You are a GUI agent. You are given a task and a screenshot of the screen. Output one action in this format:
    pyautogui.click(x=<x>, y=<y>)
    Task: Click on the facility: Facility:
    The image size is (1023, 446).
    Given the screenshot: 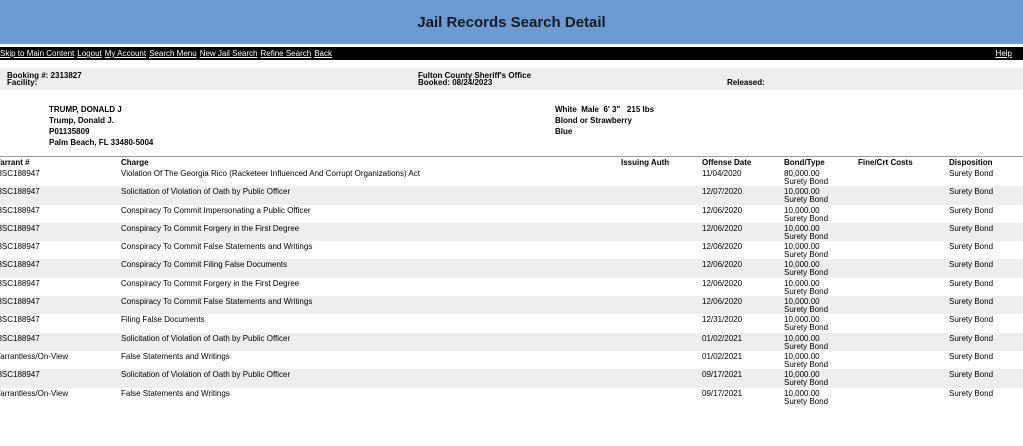 What is the action you would take?
    pyautogui.click(x=22, y=82)
    